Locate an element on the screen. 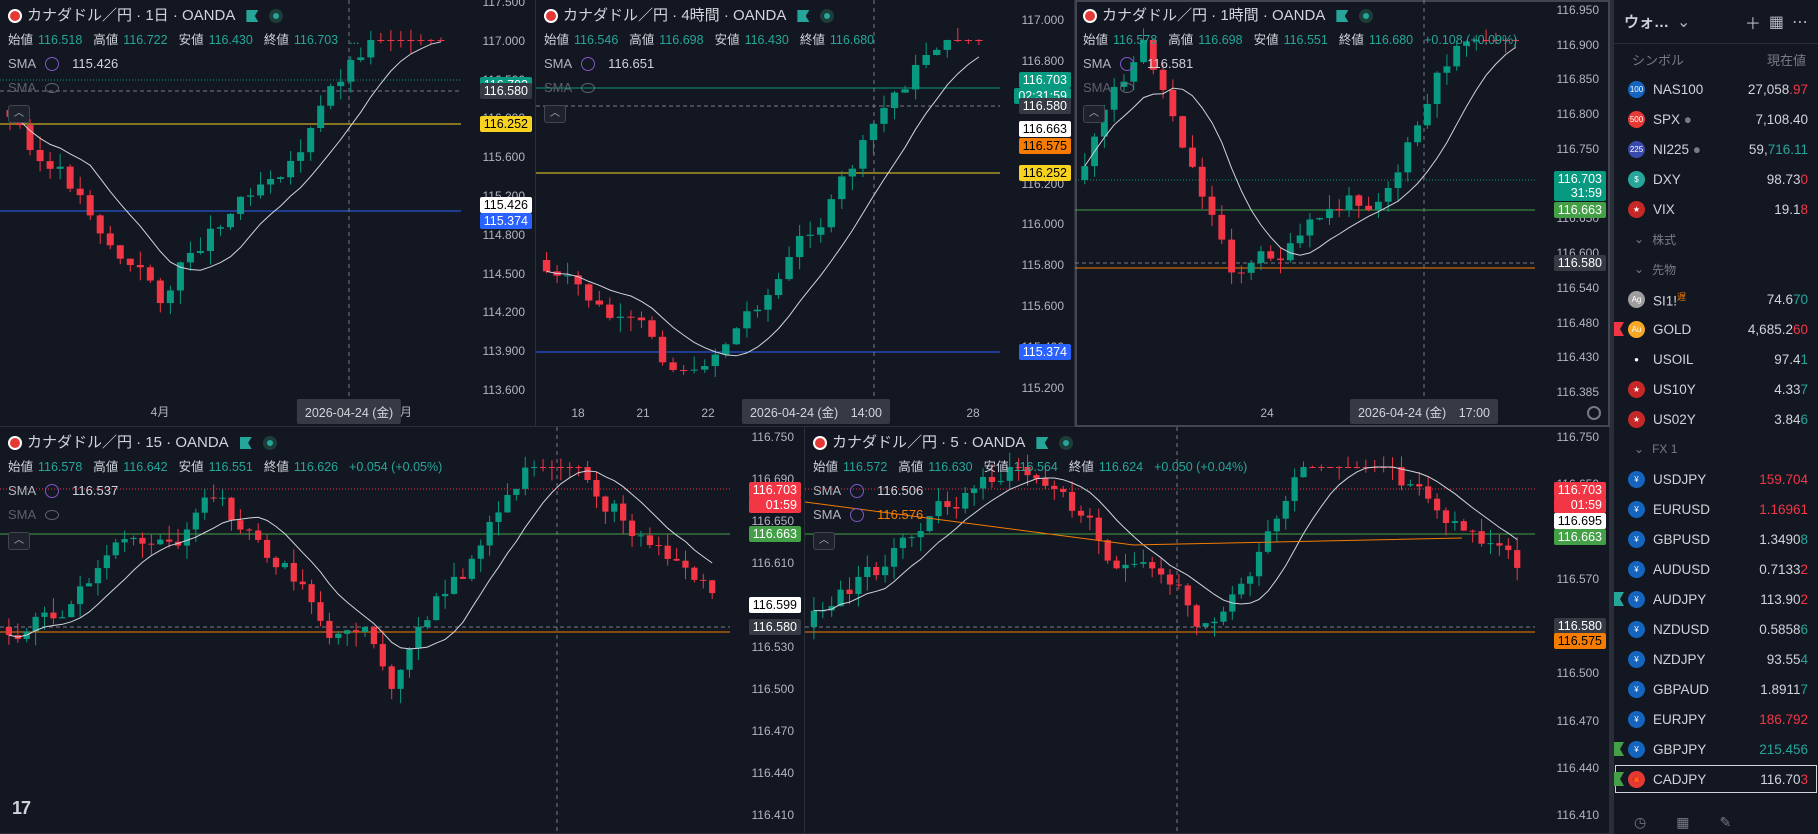  watchlist-row: 225 NI225 ● 59,716.11 is located at coordinates (1716, 149).